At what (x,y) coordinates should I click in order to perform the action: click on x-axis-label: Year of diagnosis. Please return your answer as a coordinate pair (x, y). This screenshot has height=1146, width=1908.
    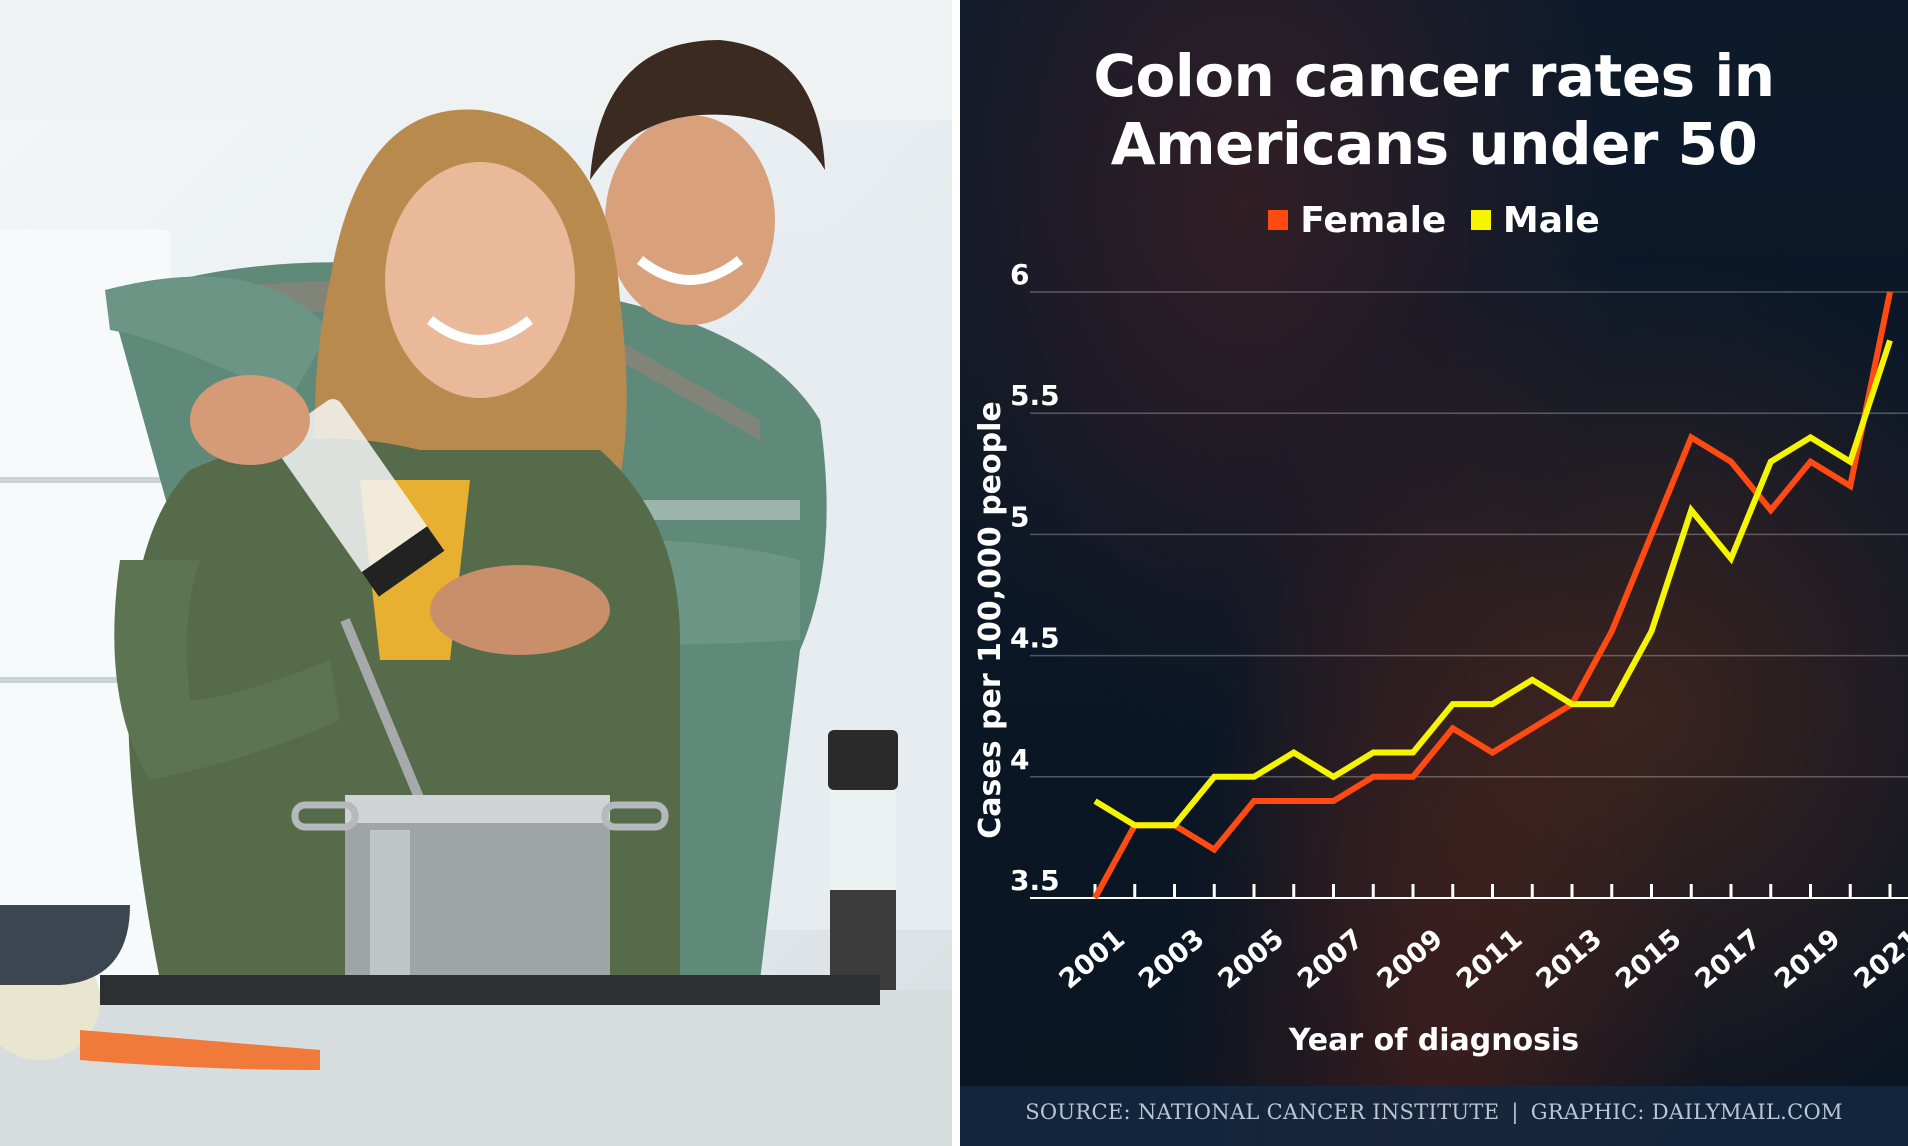
    Looking at the image, I should click on (1433, 1040).